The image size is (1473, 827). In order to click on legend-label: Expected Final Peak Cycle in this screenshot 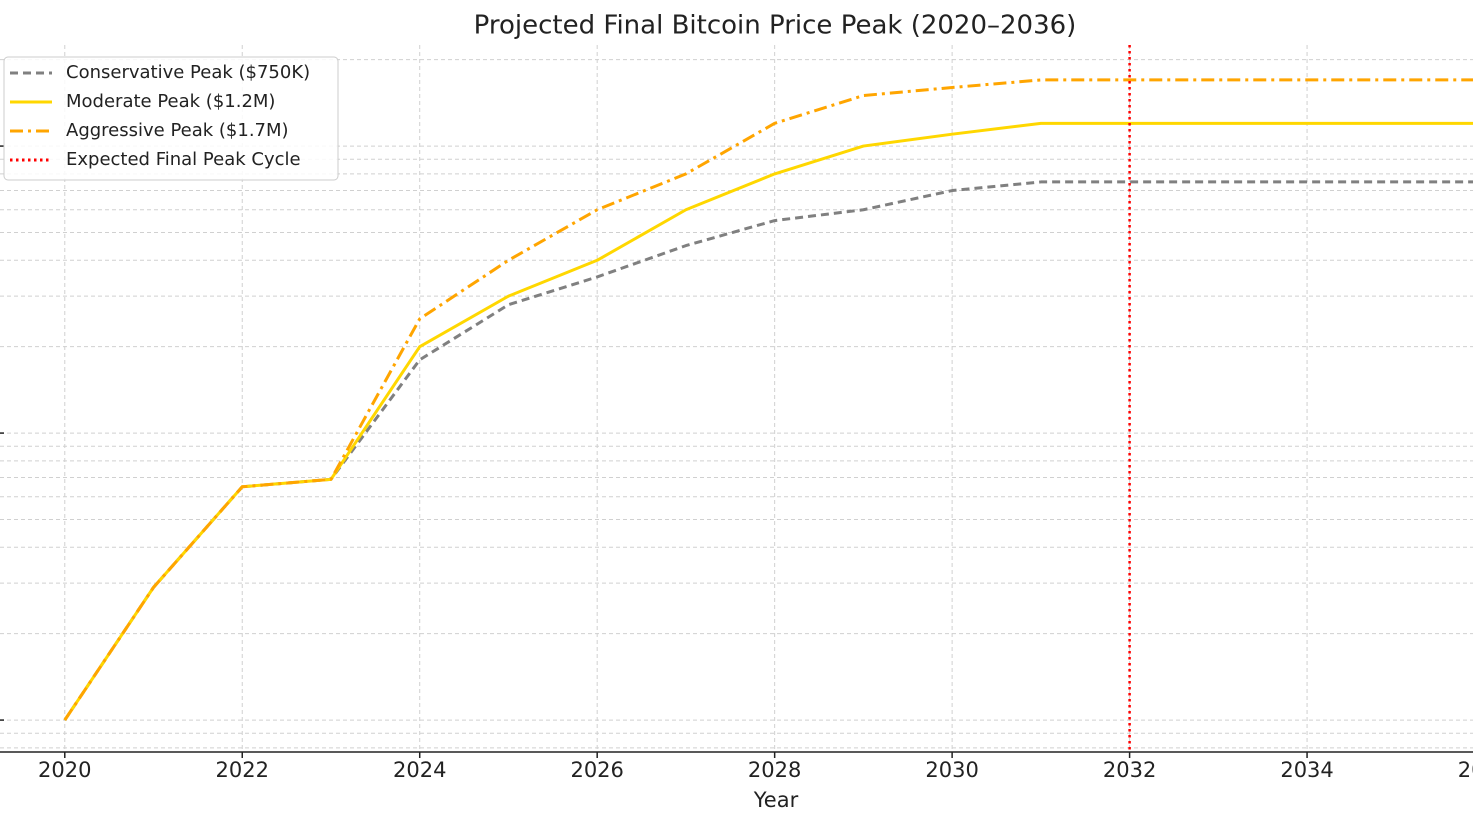, I will do `click(183, 159)`.